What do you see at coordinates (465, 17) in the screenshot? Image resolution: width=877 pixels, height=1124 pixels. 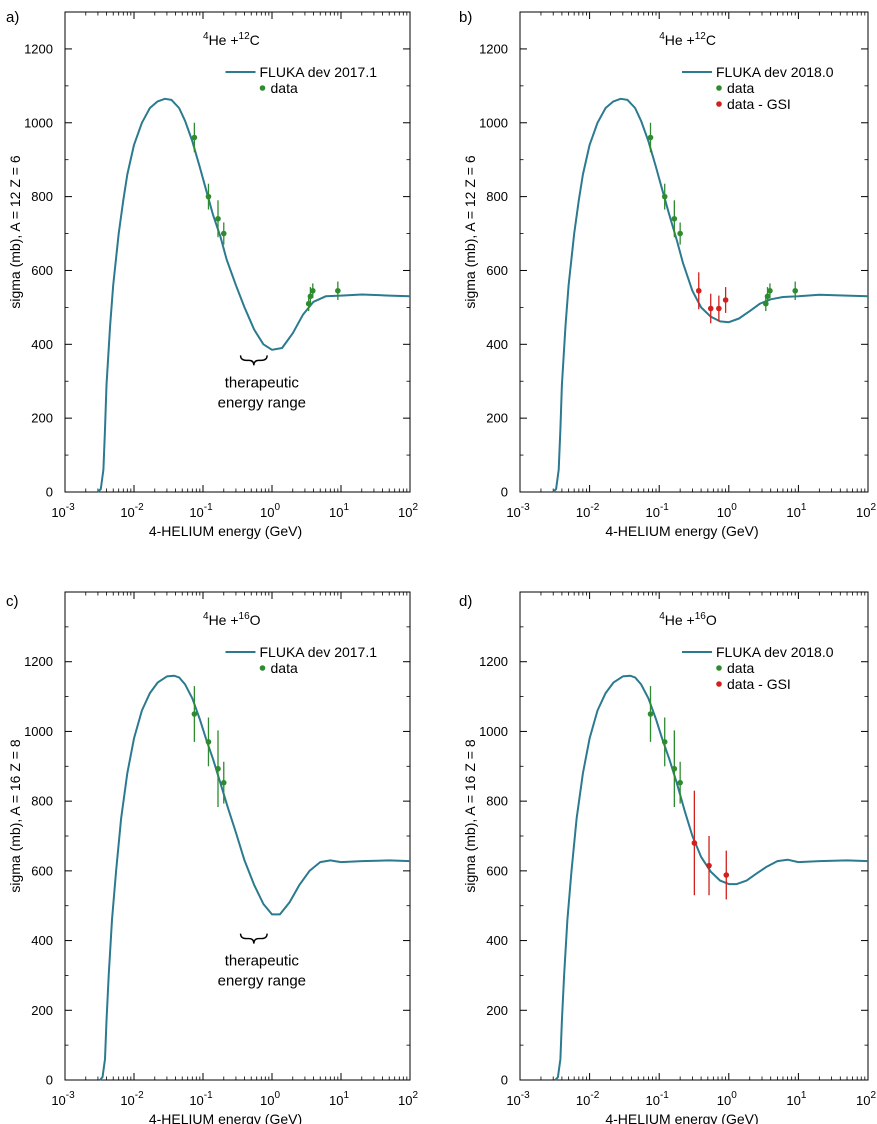 I see `panel-label: b)` at bounding box center [465, 17].